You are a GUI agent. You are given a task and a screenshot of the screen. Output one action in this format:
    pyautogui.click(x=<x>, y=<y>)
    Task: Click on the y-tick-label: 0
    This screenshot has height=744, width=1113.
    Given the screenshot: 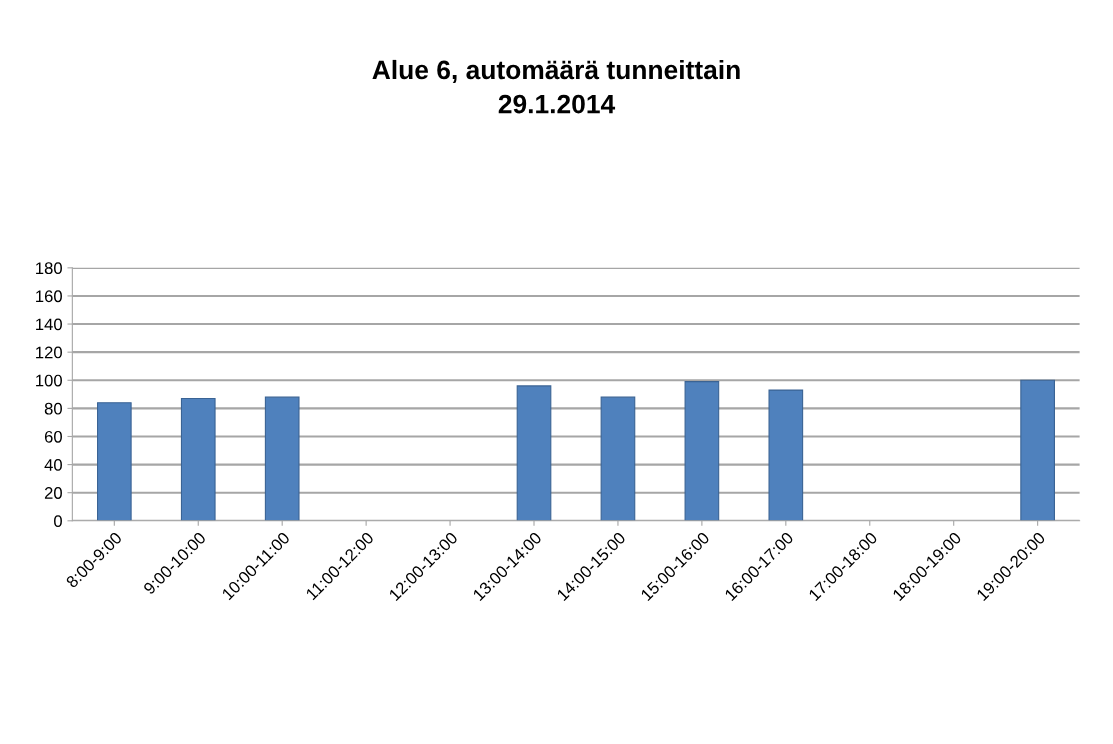 What is the action you would take?
    pyautogui.click(x=58, y=521)
    